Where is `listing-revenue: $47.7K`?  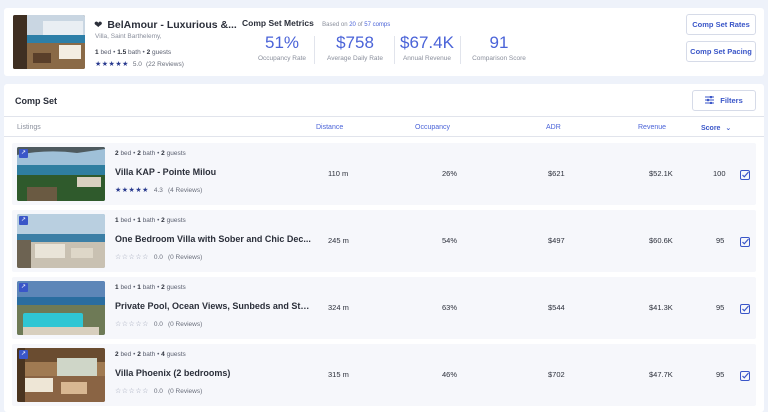 listing-revenue: $47.7K is located at coordinates (661, 374).